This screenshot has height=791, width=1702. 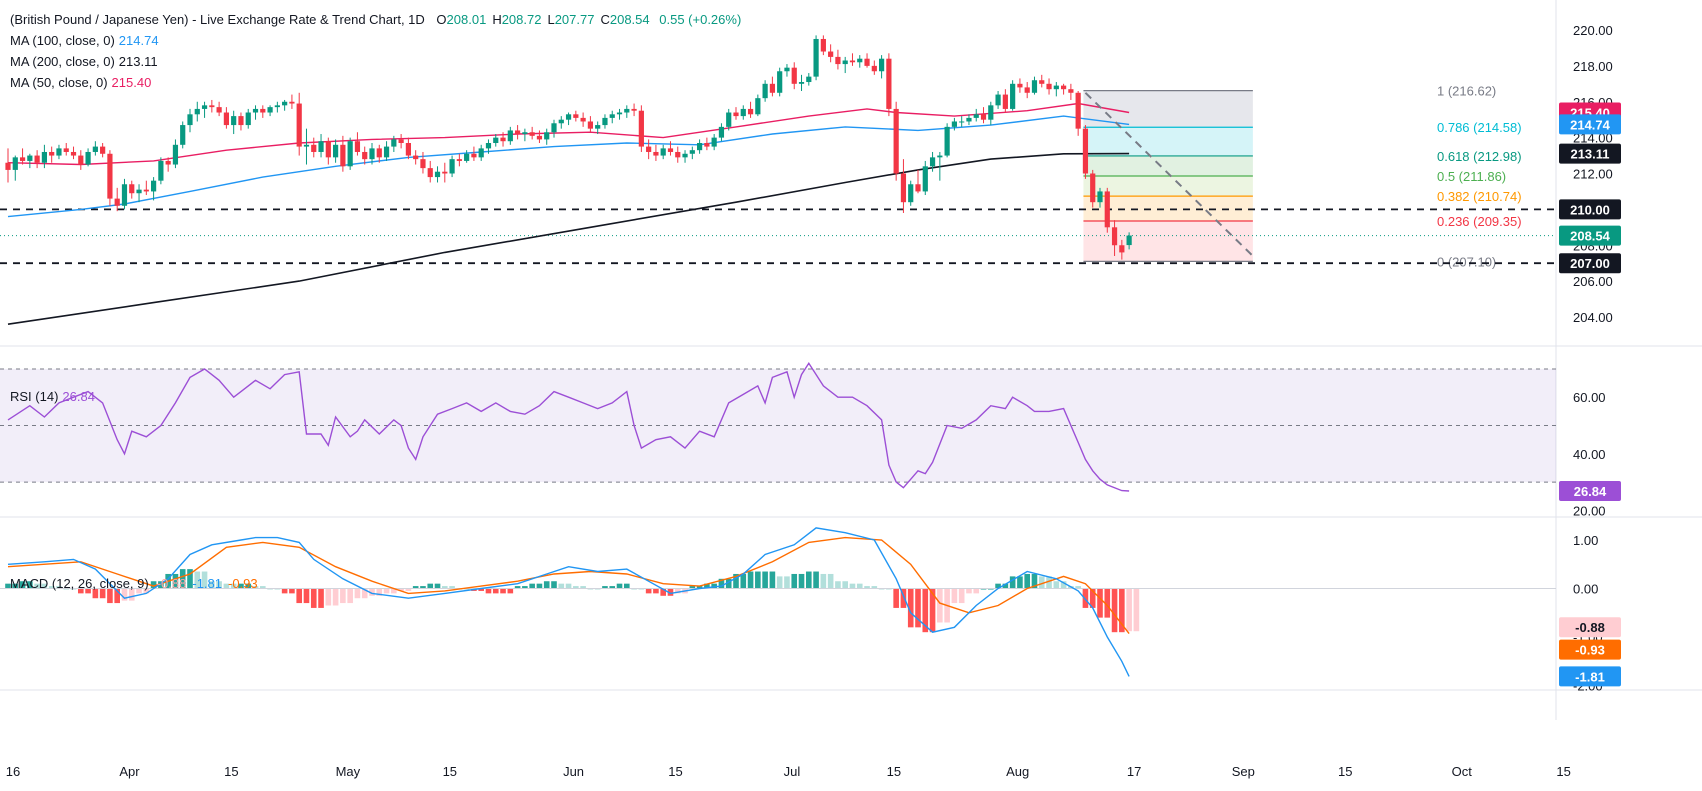 What do you see at coordinates (1593, 66) in the screenshot?
I see `price-tick-label: 218.00` at bounding box center [1593, 66].